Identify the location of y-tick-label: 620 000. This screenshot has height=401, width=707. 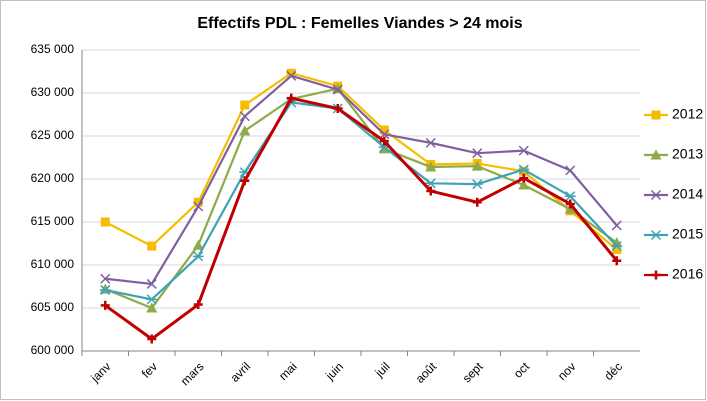
(53, 178).